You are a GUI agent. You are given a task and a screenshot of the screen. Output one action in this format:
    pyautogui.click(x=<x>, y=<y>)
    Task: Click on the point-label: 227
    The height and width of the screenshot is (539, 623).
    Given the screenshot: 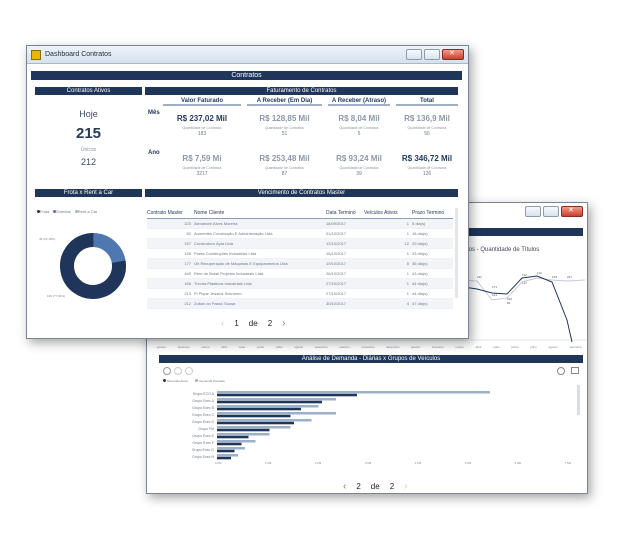 What is the action you would take?
    pyautogui.click(x=569, y=277)
    